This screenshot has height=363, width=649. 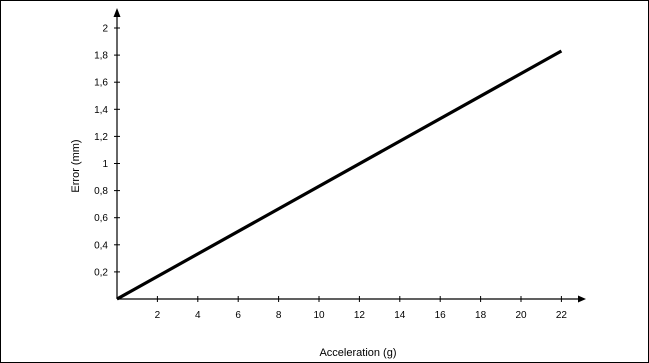 I want to click on y-axis-label: Error (mm), so click(x=76, y=165).